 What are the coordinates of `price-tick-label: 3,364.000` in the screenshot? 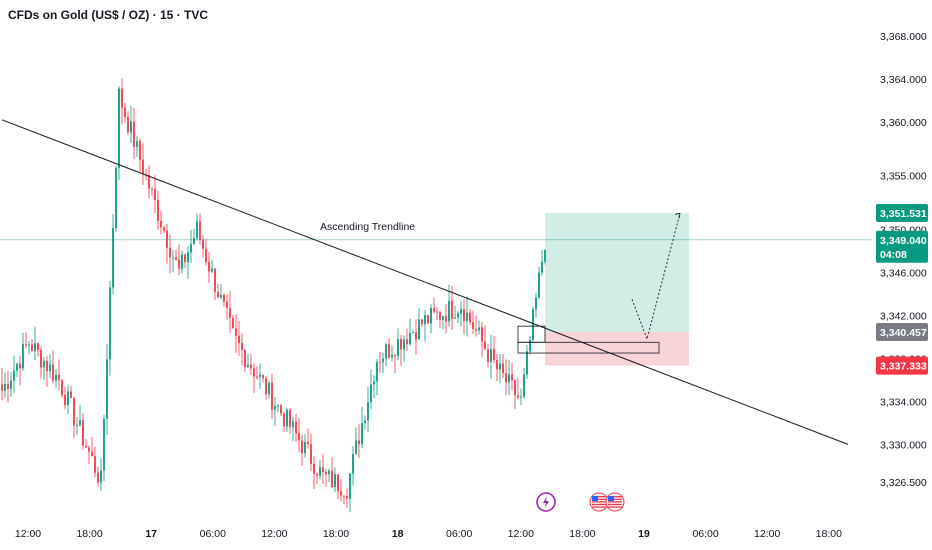 It's located at (903, 80).